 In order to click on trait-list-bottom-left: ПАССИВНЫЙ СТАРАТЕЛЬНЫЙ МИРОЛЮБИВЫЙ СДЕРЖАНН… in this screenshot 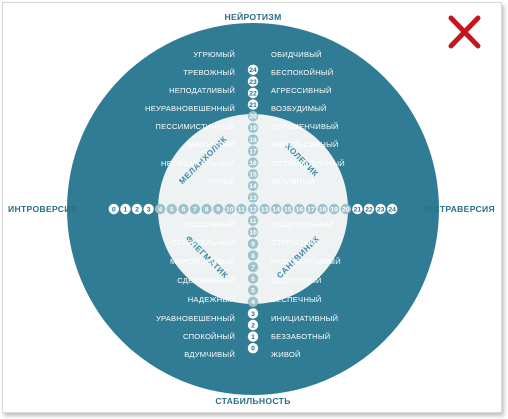, I will do `click(195, 289)`.